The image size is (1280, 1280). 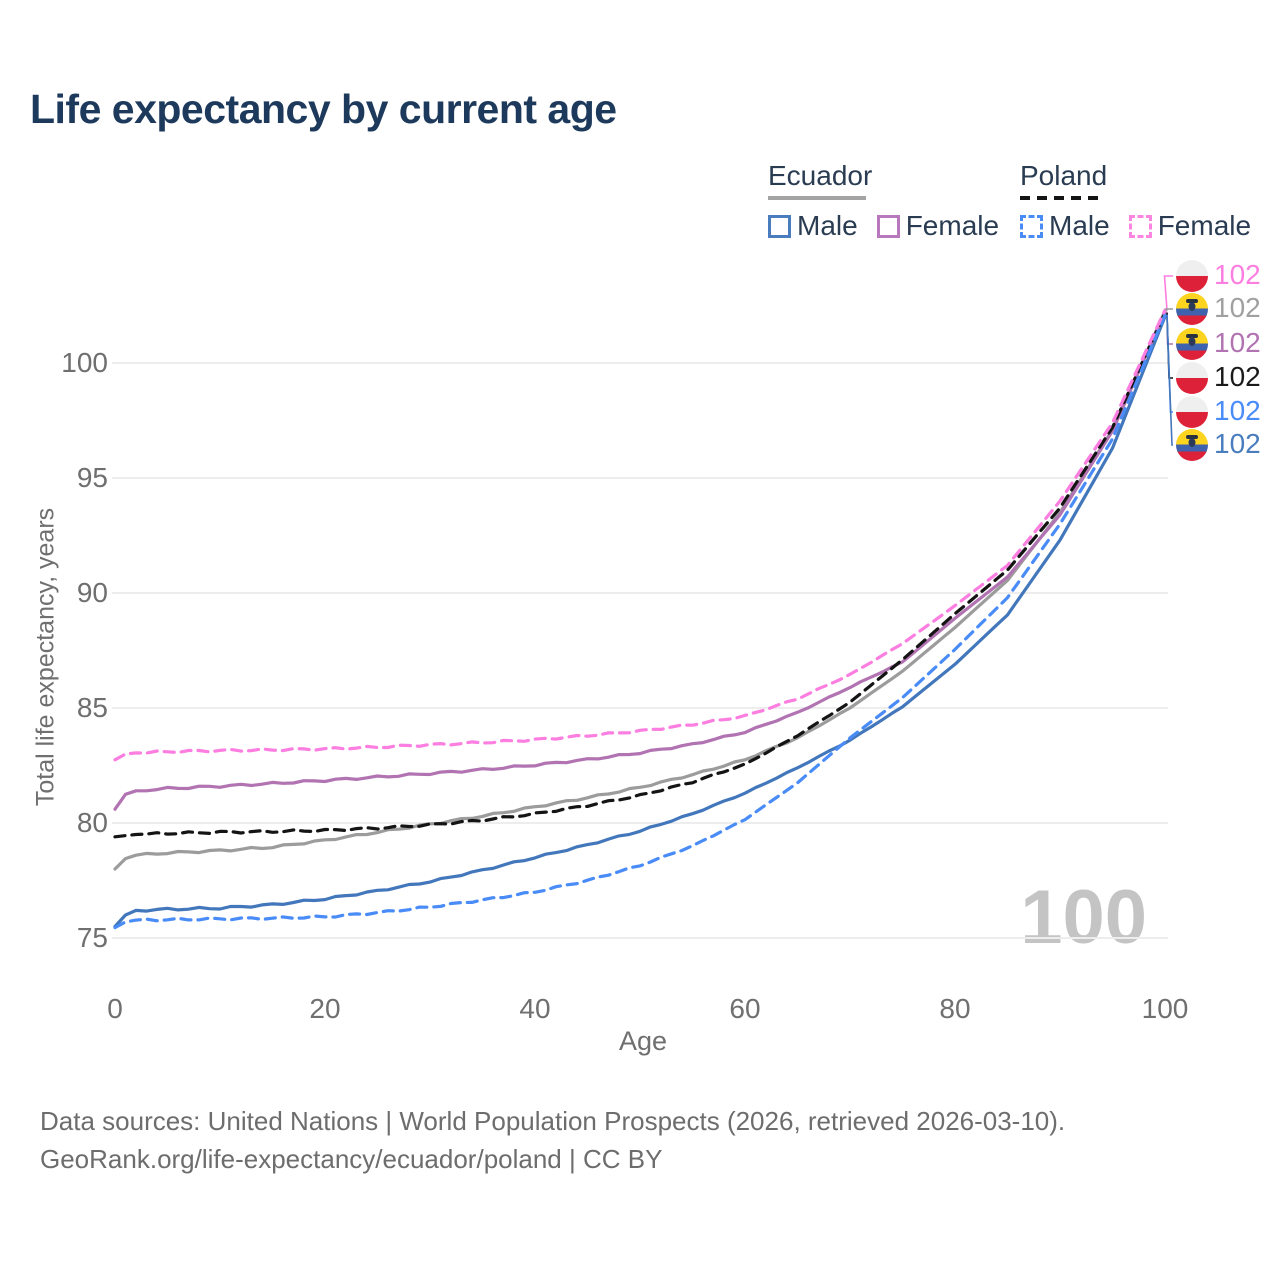 What do you see at coordinates (92, 477) in the screenshot?
I see `y-tick-label: 95` at bounding box center [92, 477].